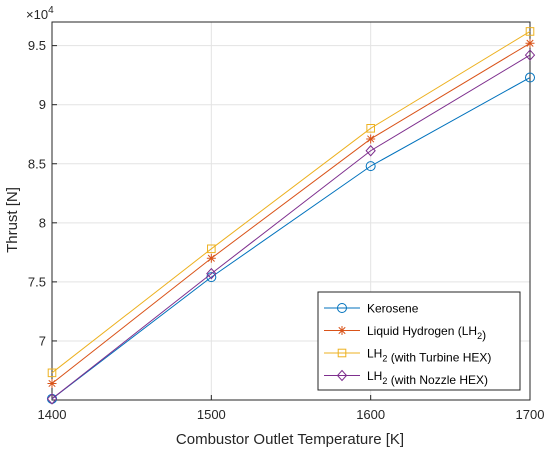  Describe the element at coordinates (211, 414) in the screenshot. I see `x-tick-label: 1500` at that location.